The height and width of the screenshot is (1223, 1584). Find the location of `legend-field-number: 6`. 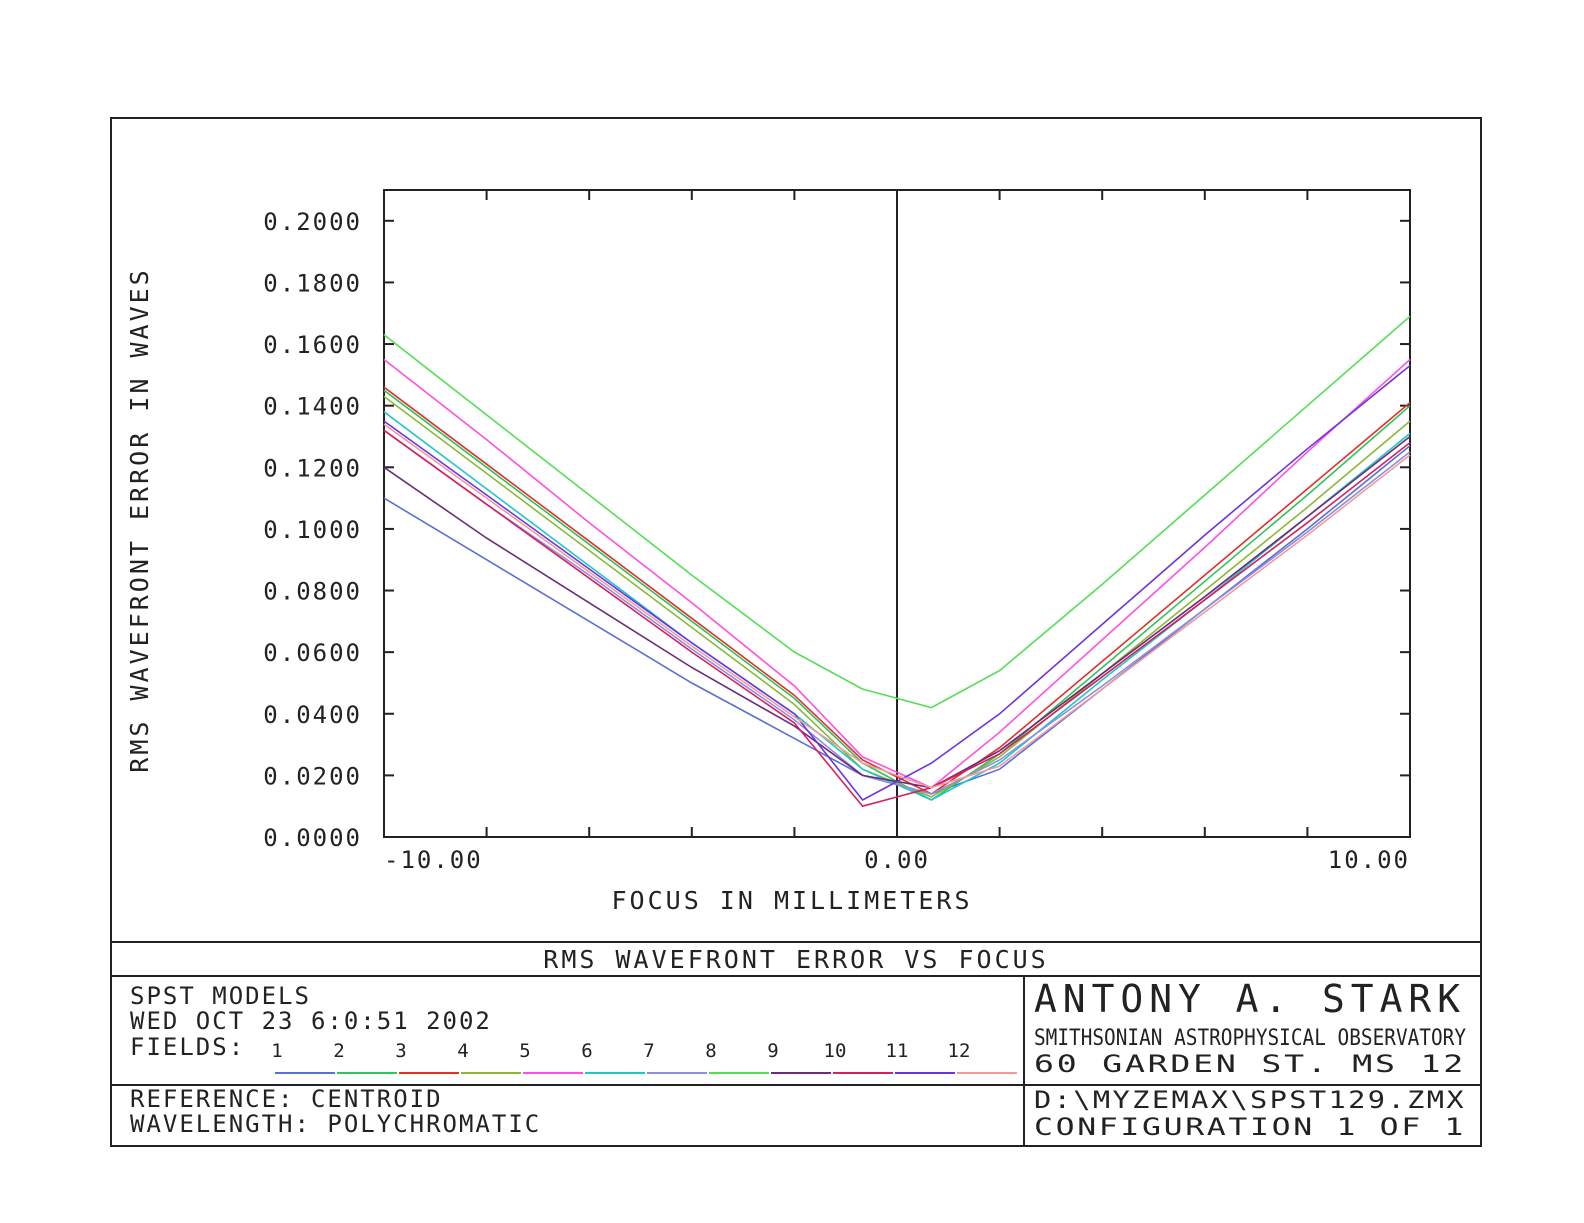

legend-field-number: 6 is located at coordinates (586, 1051).